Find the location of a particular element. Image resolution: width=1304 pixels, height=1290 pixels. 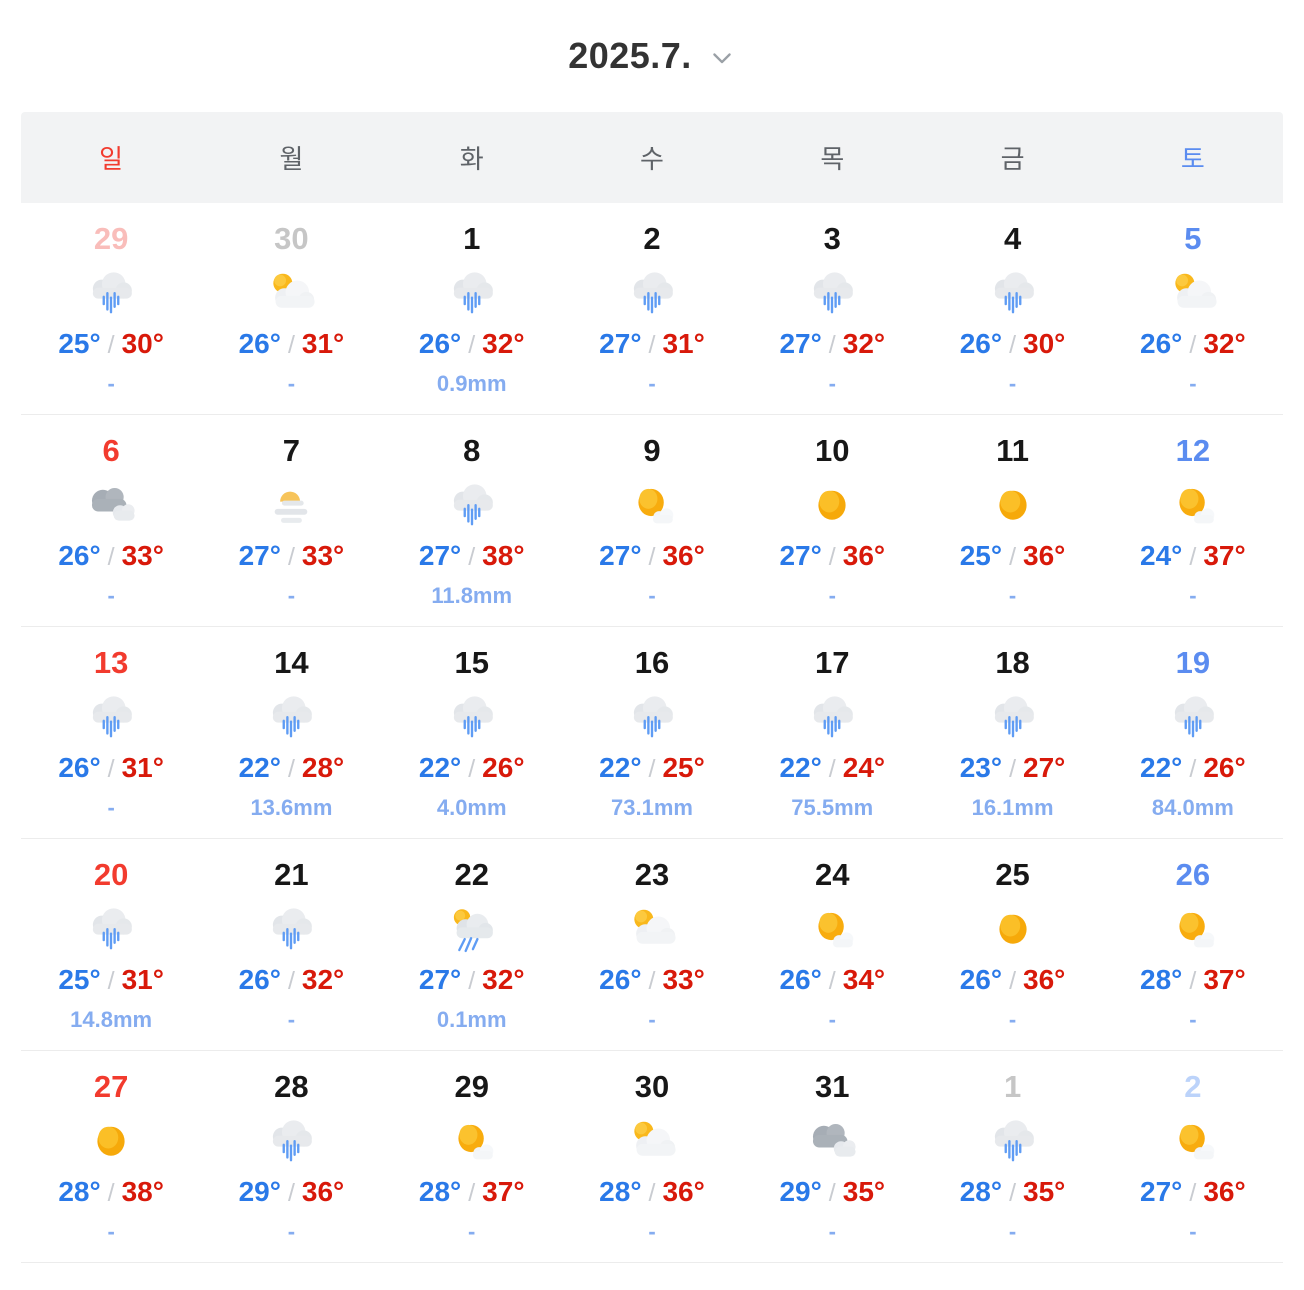

weekday-label-friday: 금 is located at coordinates (1012, 159).